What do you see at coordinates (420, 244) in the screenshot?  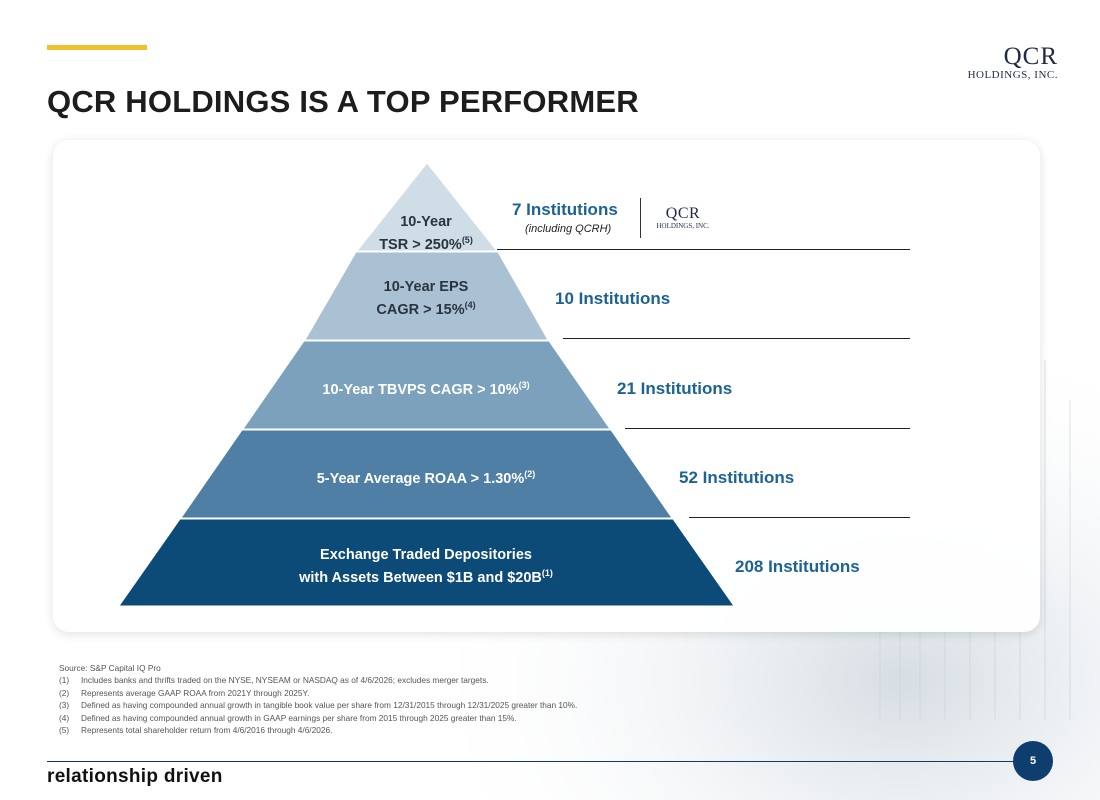 I see `tier-1-line2: TSR > 250%` at bounding box center [420, 244].